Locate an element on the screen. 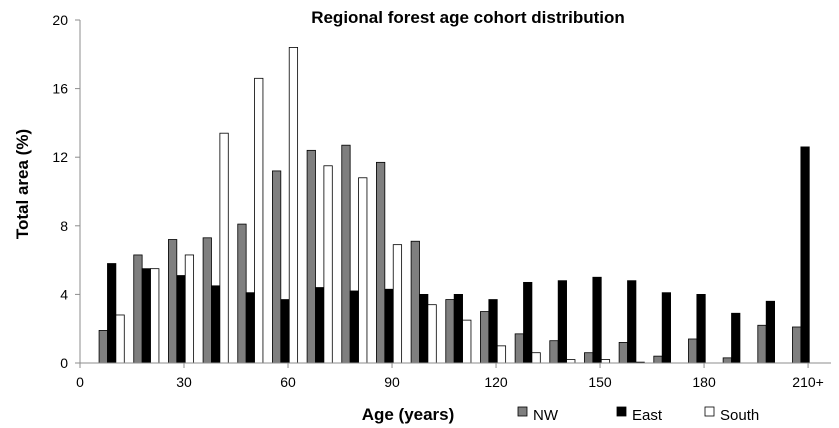  chart-title: Regional forest age cohort distribution is located at coordinates (468, 17).